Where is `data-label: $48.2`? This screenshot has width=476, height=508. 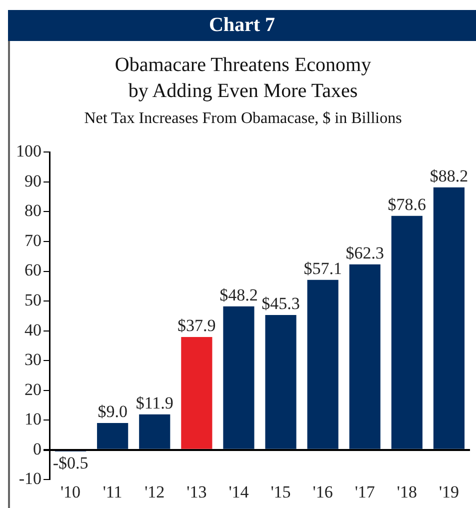
data-label: $48.2 is located at coordinates (239, 294).